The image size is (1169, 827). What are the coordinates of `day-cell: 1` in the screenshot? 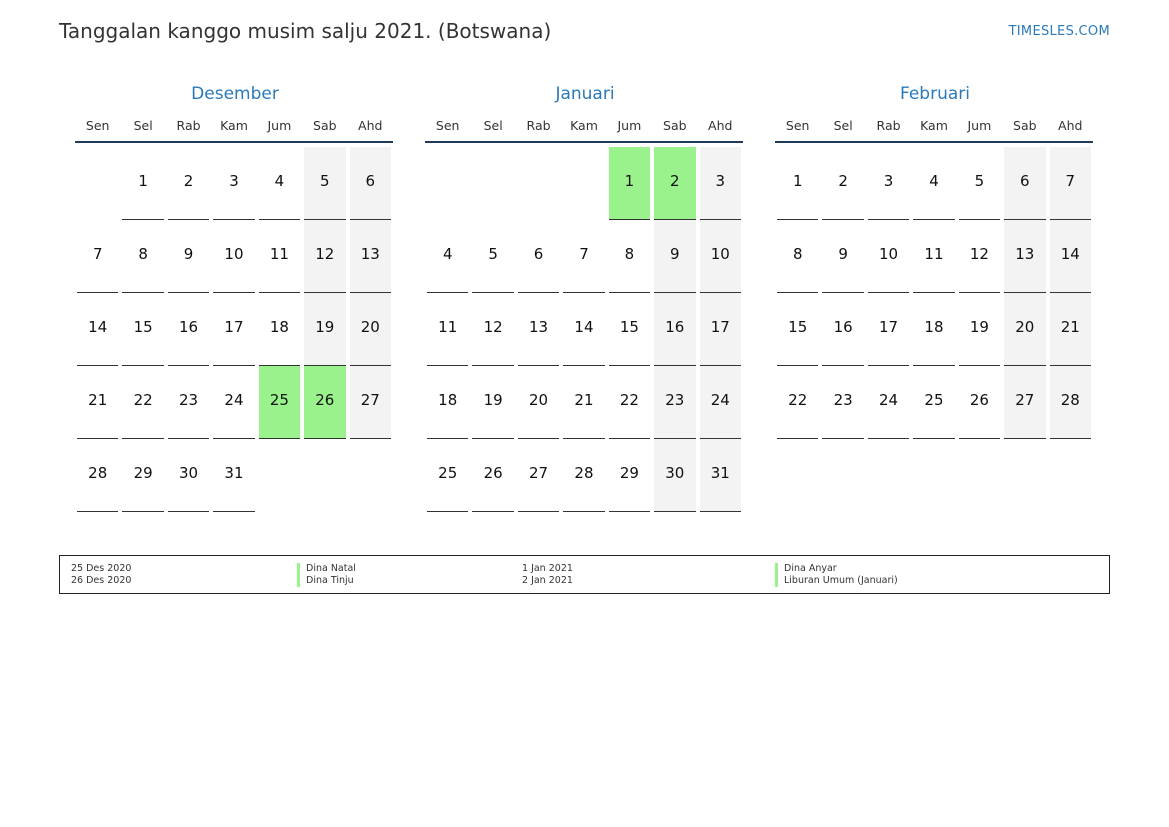 It's located at (798, 183).